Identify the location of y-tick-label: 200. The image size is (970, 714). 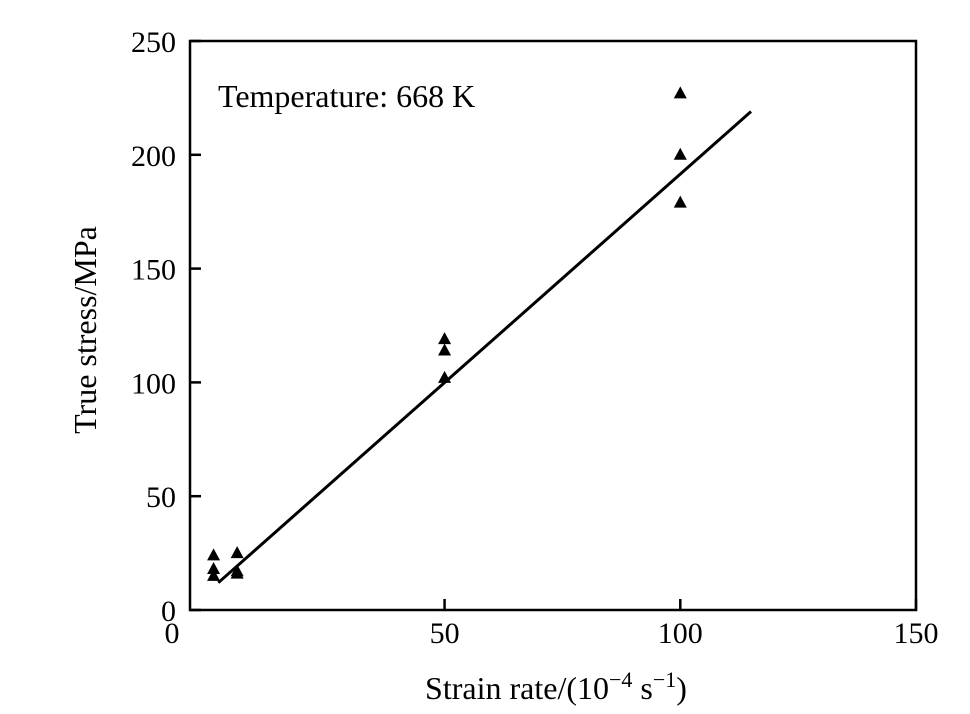
(153, 156).